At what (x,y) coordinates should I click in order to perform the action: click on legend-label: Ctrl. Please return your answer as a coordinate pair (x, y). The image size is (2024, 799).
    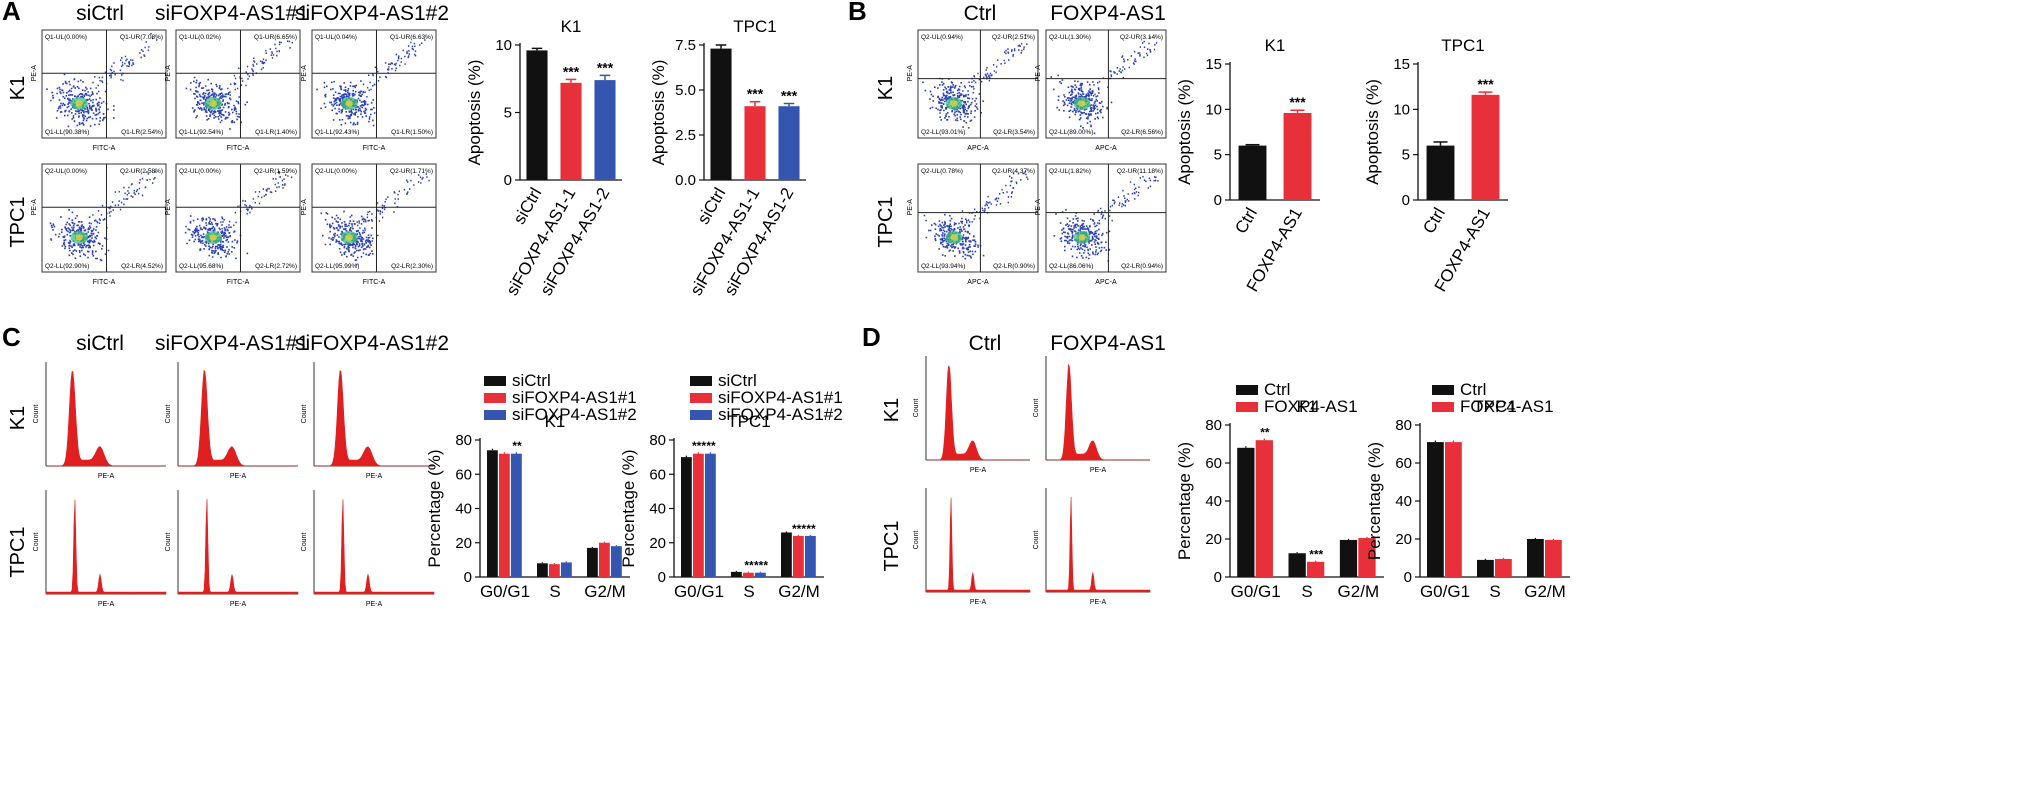
    Looking at the image, I should click on (1473, 389).